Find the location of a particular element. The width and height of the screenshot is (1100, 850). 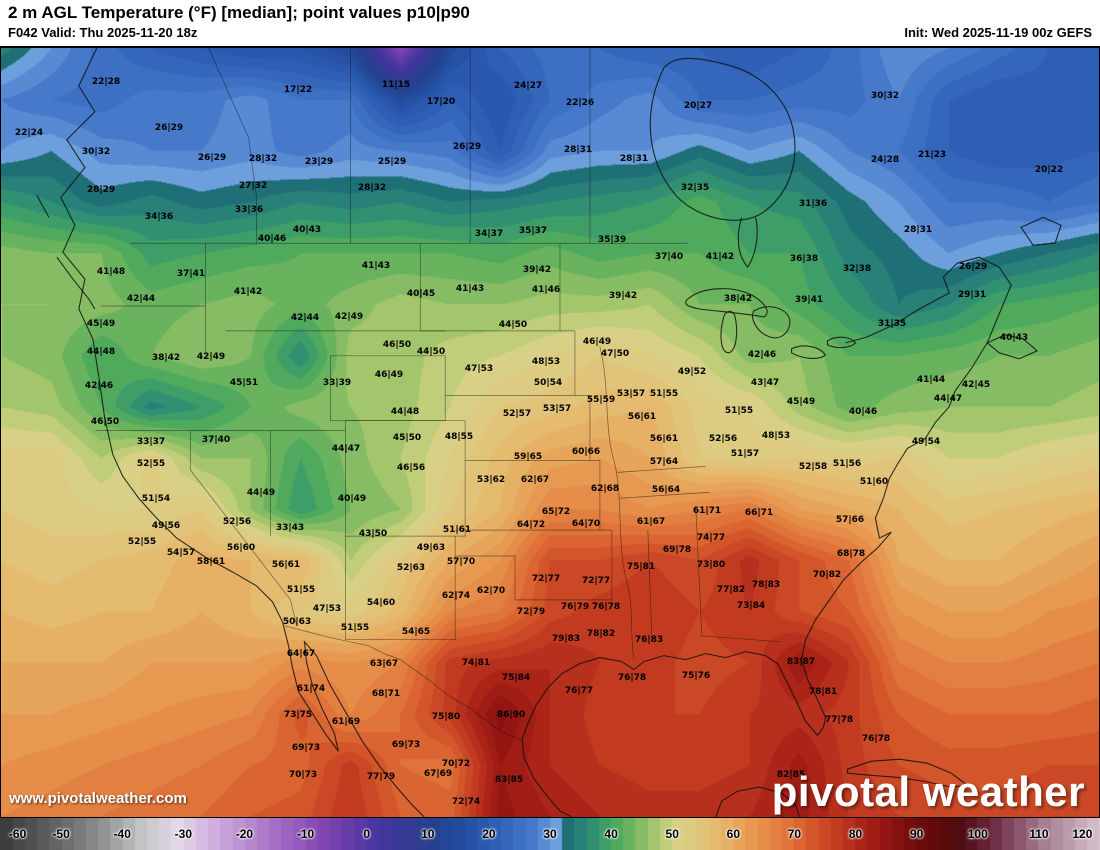

point-value-label: 62|70 is located at coordinates (491, 591).